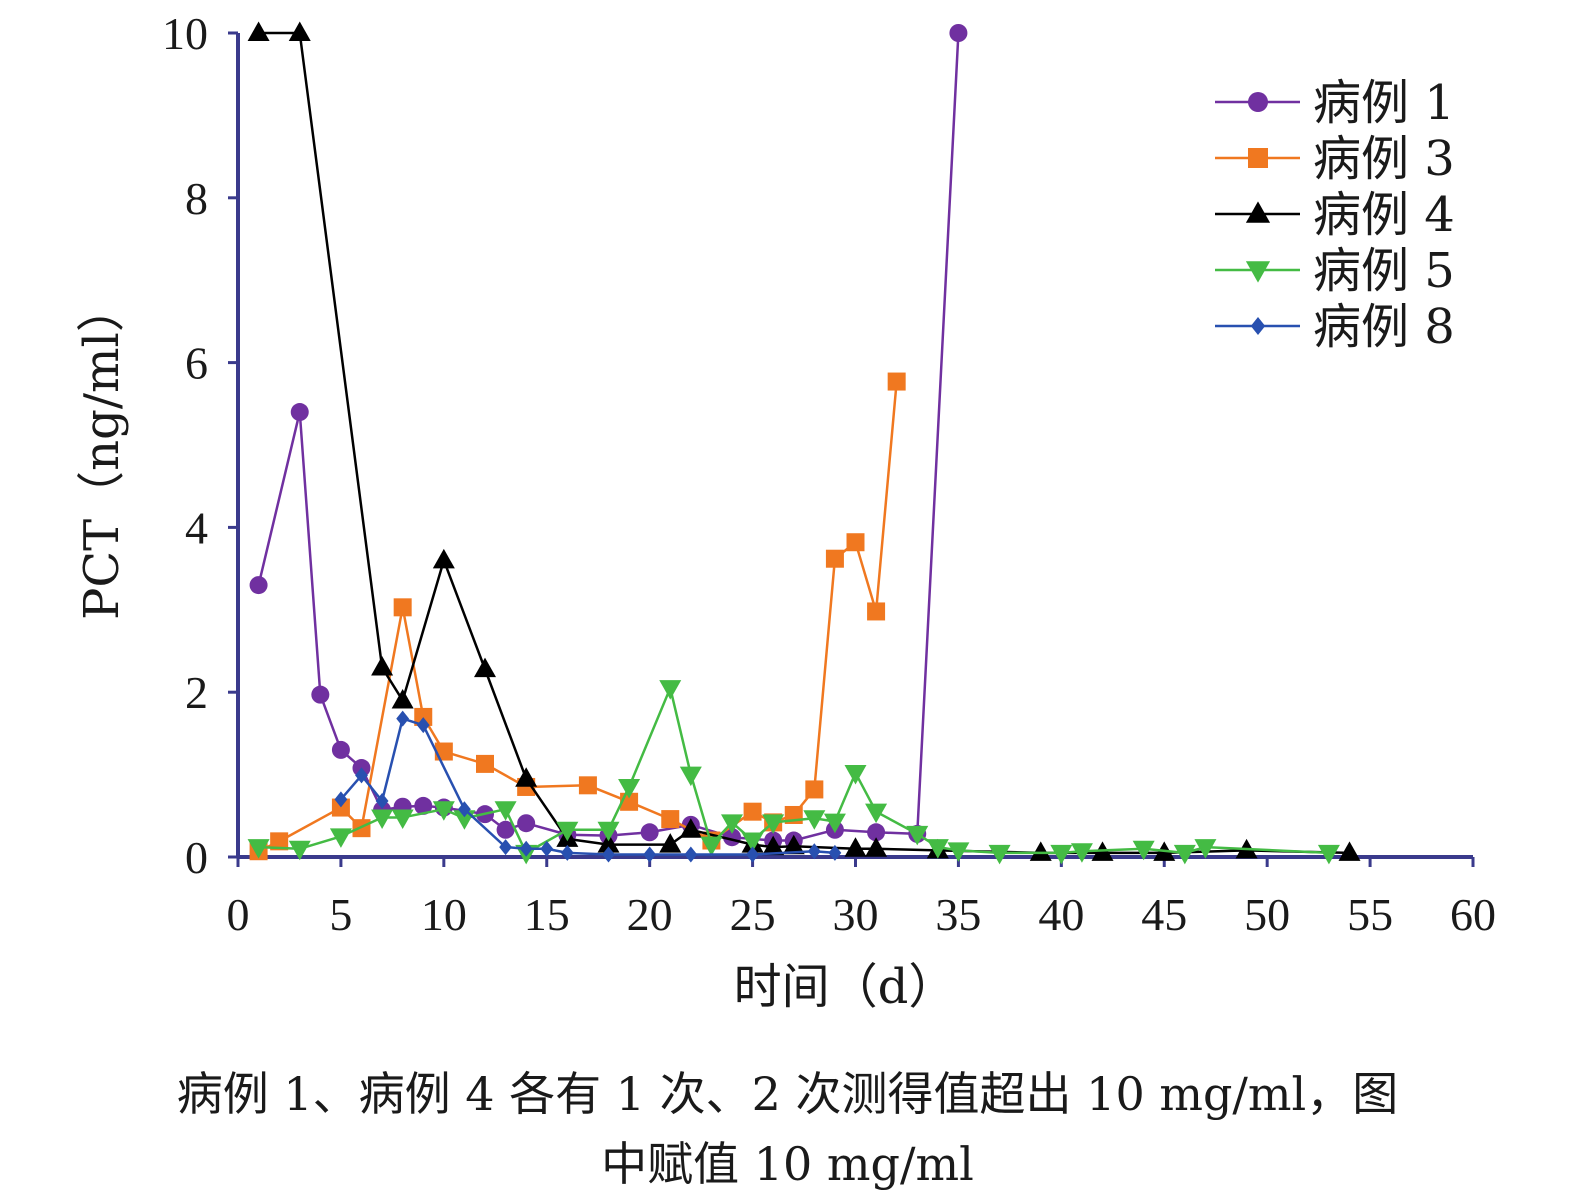 Image resolution: width=1575 pixels, height=1203 pixels. What do you see at coordinates (1335, 327) in the screenshot?
I see `legend-entry: 病例 8` at bounding box center [1335, 327].